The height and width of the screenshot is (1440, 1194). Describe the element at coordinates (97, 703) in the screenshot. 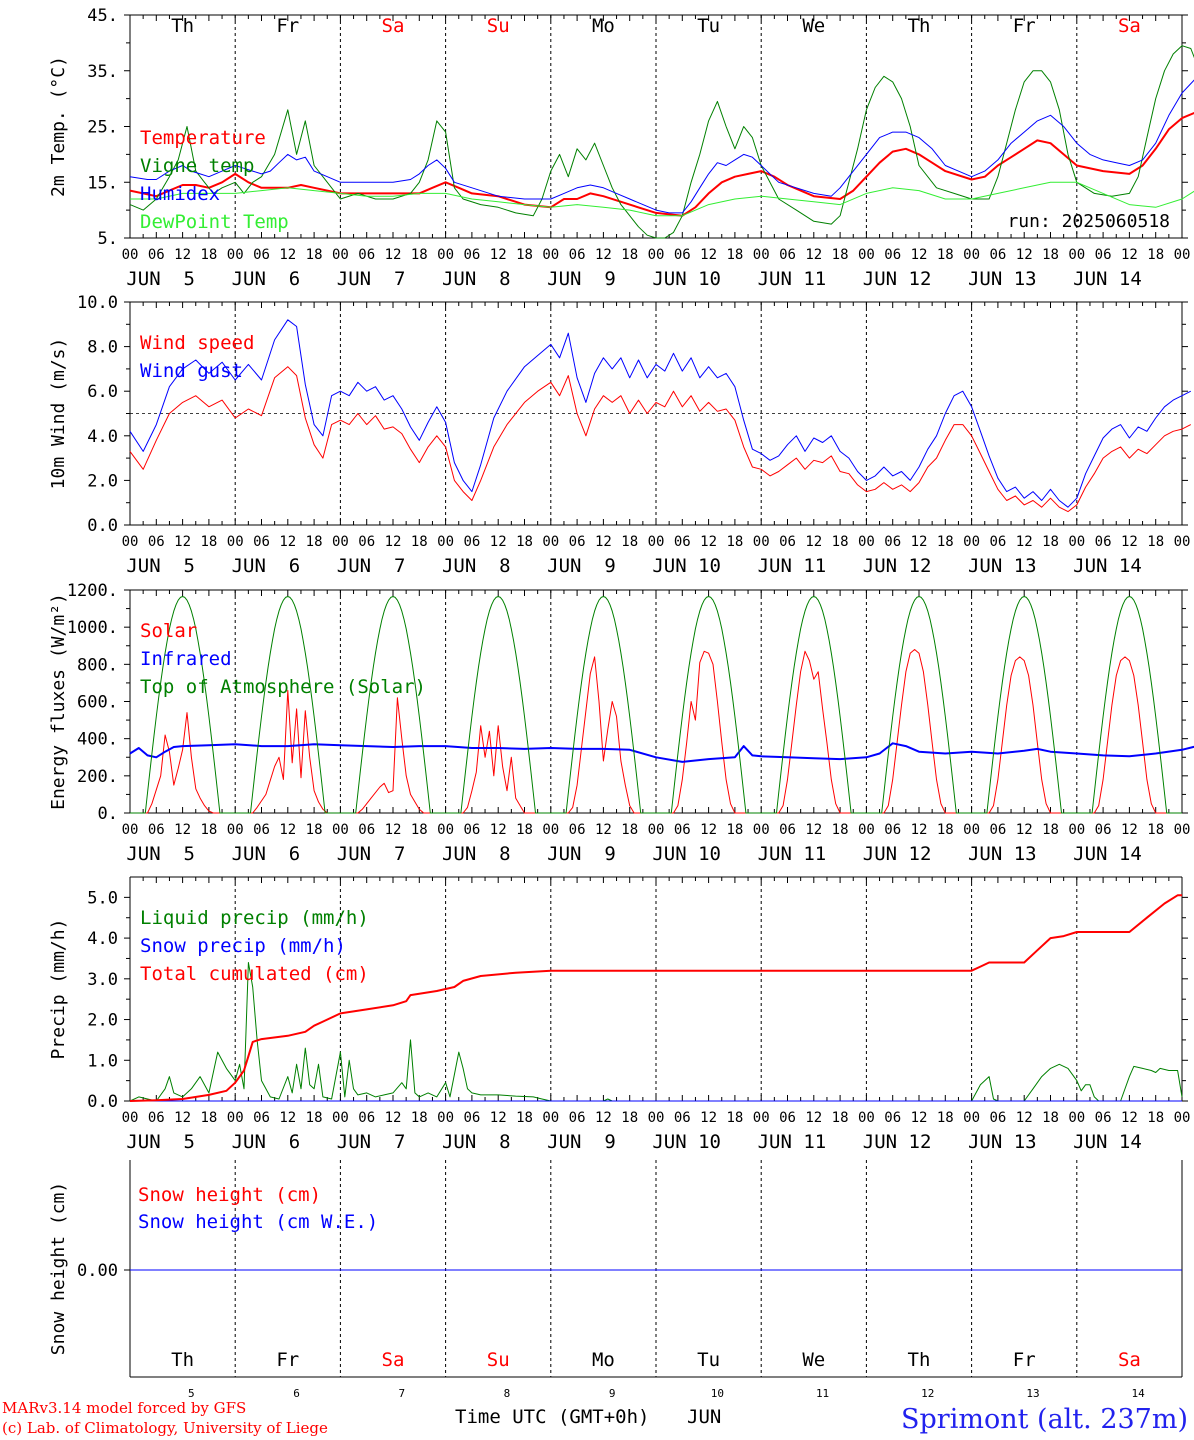

I see `y-tick-label: 600.` at that location.